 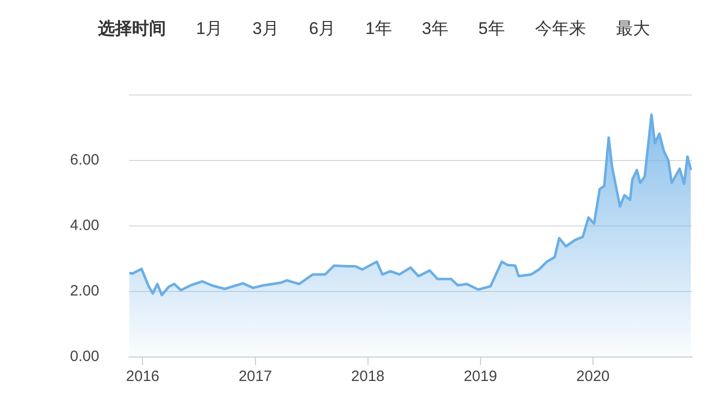 I want to click on y-tick-label: 2.00, so click(x=85, y=291).